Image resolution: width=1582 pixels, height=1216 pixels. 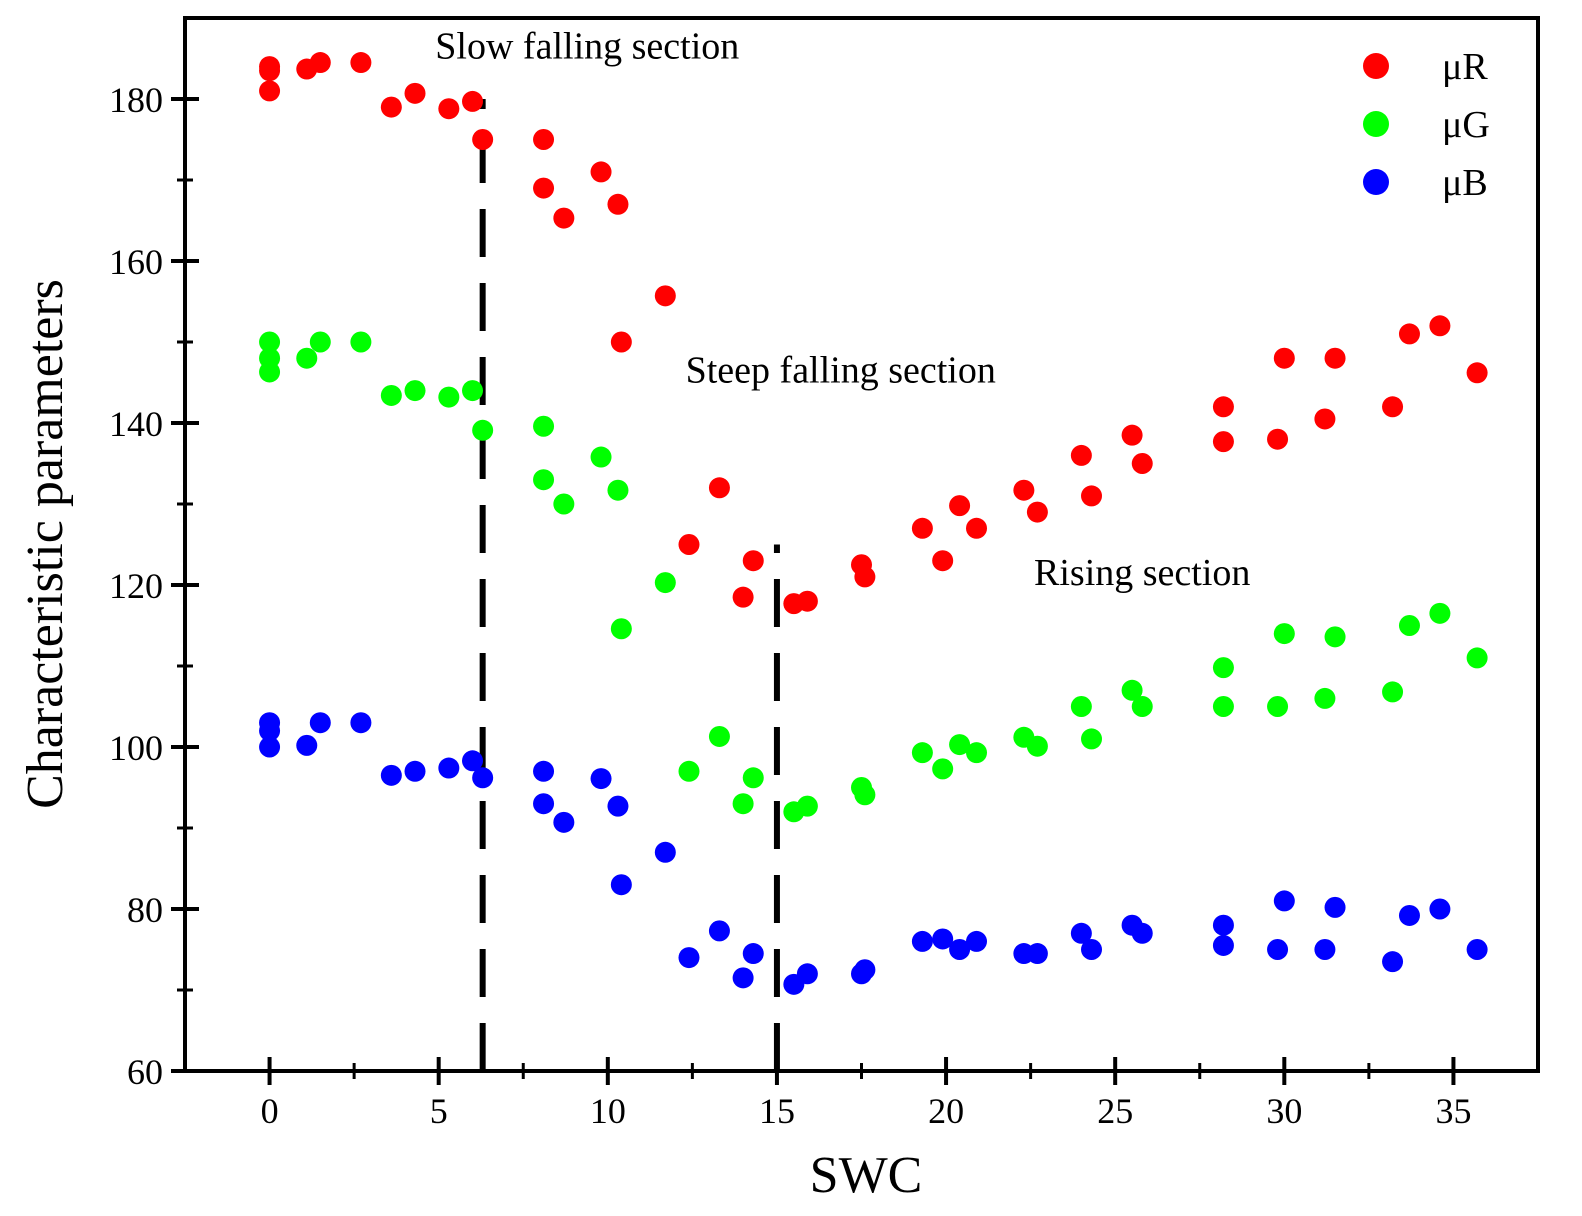 I want to click on y-axis-title: Characteristic parameters, so click(x=45, y=544).